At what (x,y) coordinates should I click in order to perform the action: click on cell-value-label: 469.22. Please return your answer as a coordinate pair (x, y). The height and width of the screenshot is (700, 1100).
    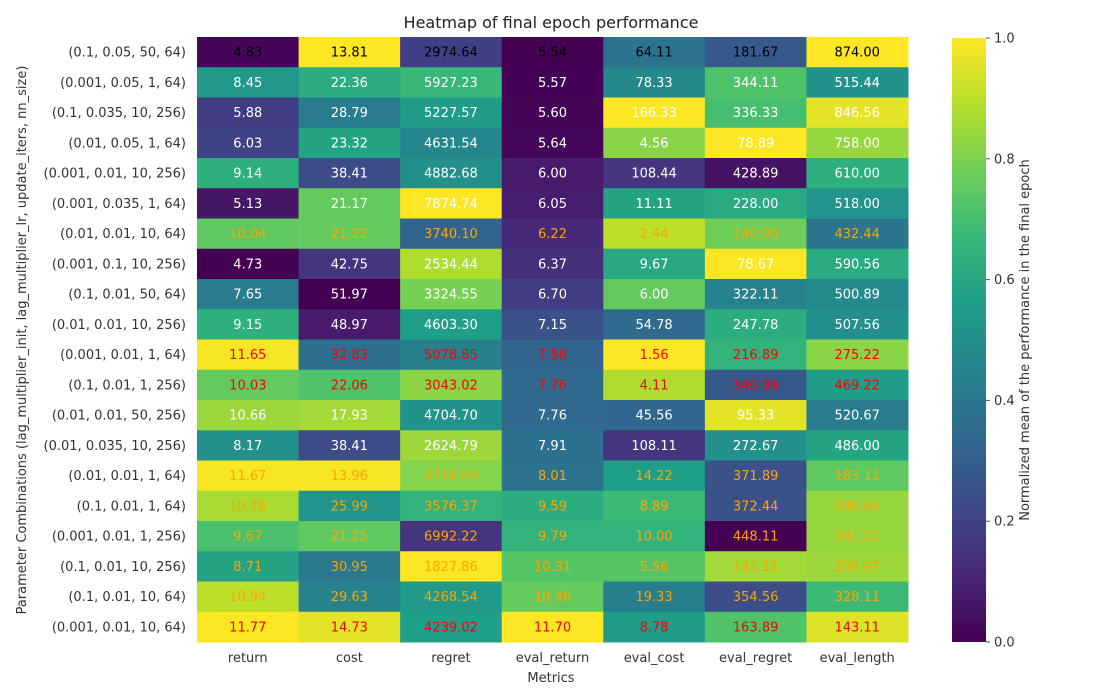
    Looking at the image, I should click on (857, 385).